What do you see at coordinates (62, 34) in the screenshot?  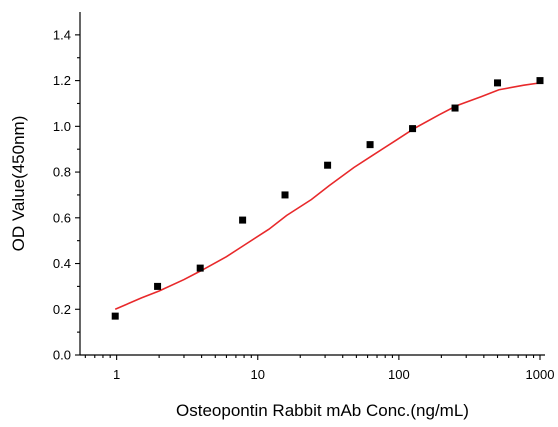 I see `y-tick-label: 1.4` at bounding box center [62, 34].